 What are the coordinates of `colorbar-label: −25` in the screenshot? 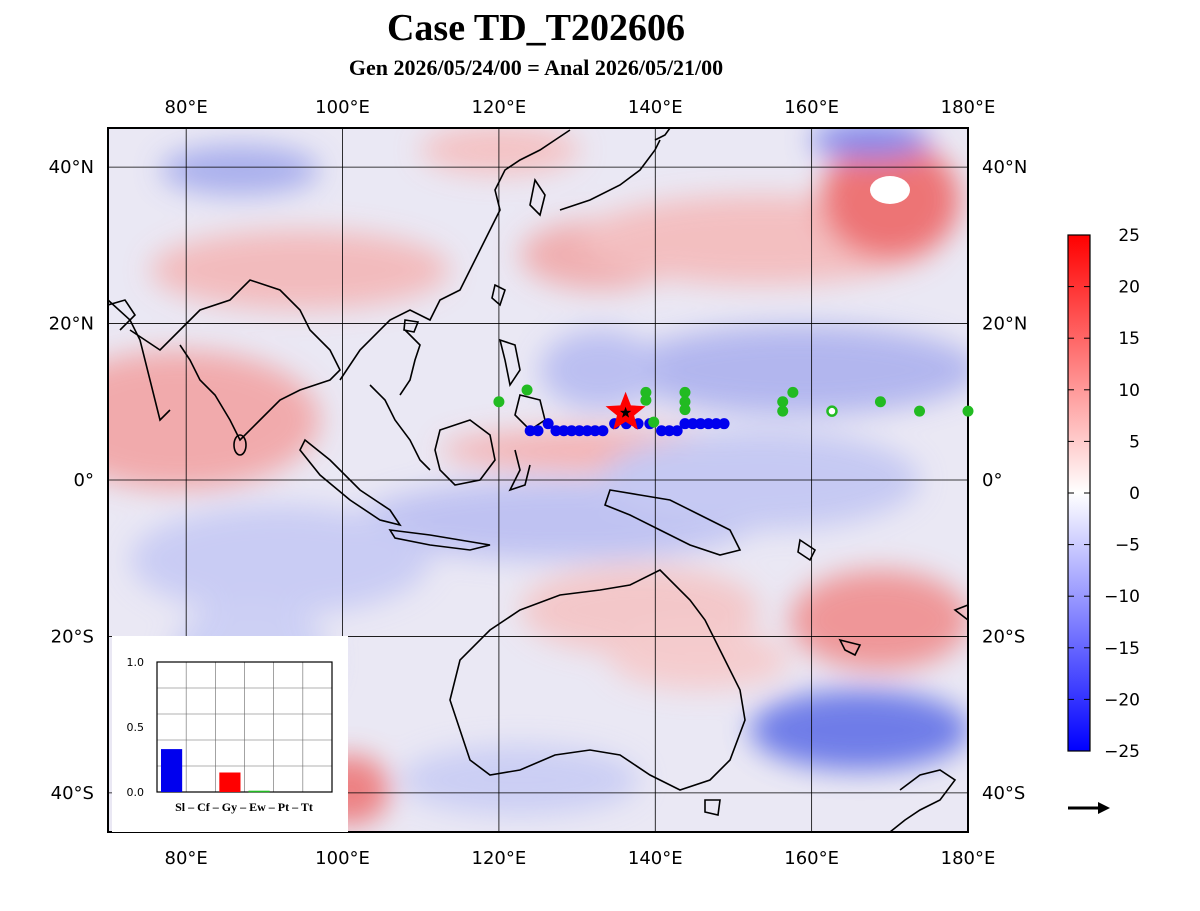 It's located at (1122, 752).